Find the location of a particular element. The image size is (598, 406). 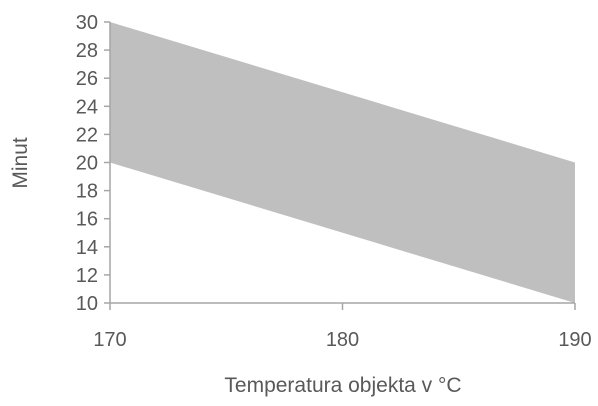

y-tick-label: 10 is located at coordinates (87, 304).